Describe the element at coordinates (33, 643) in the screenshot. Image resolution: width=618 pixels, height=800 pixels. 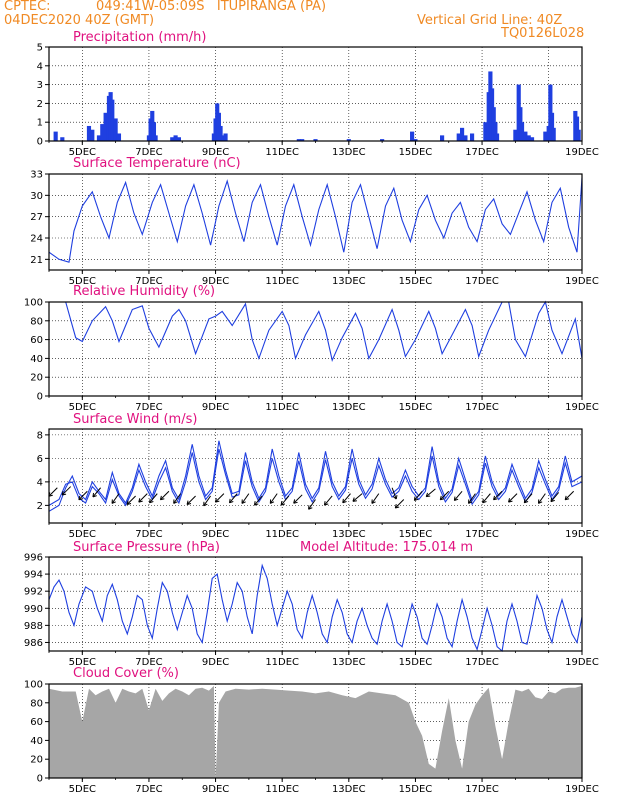
I see `y-tick-label: 986` at that location.